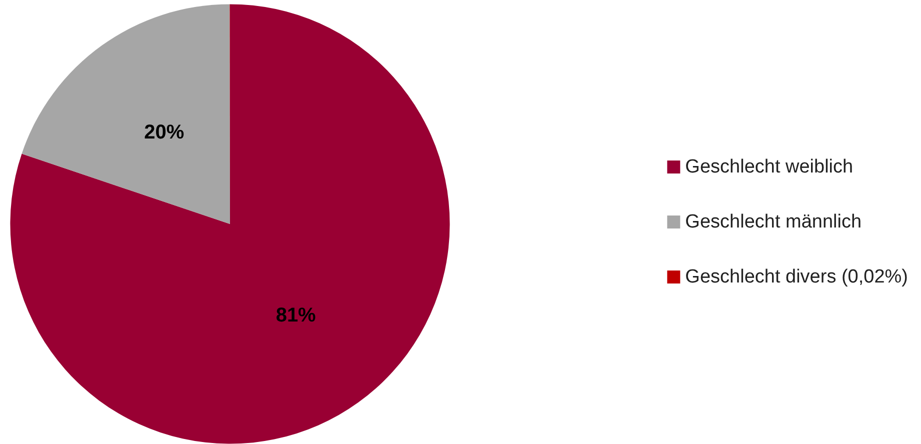  What do you see at coordinates (773, 222) in the screenshot?
I see `legend-label: Geschlecht männlich` at bounding box center [773, 222].